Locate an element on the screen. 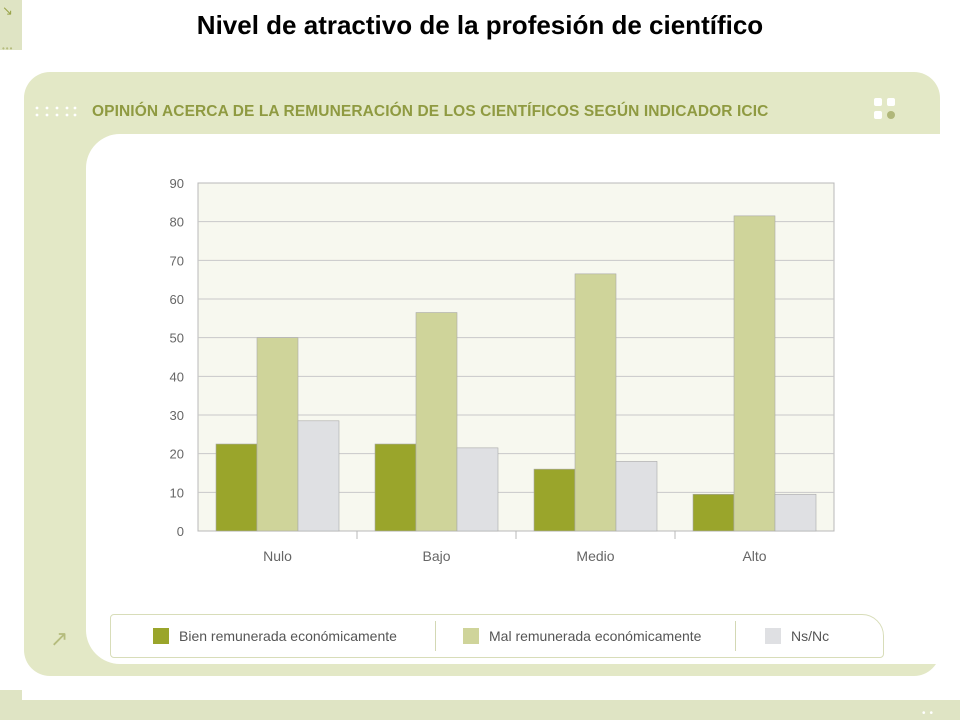 This screenshot has height=720, width=960. dotted-line-icon is located at coordinates (56, 111).